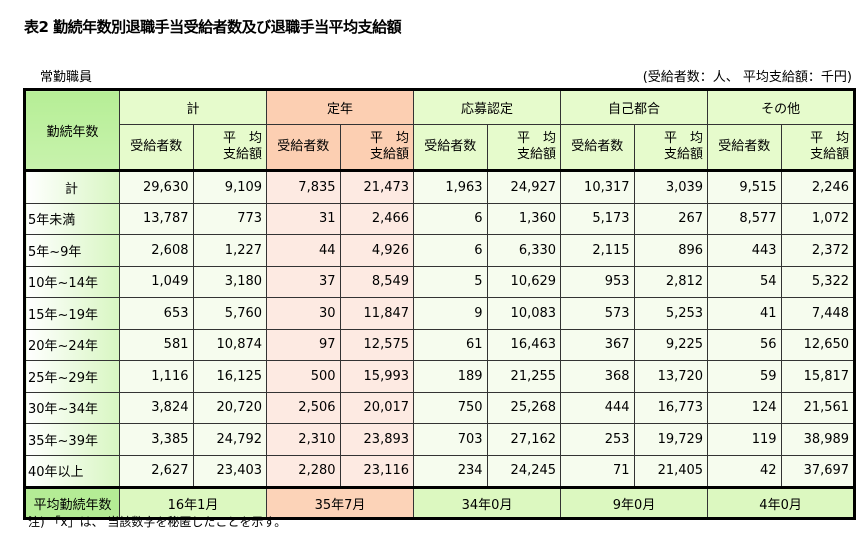  I want to click on recipients-cell: 29,630, so click(156, 187).